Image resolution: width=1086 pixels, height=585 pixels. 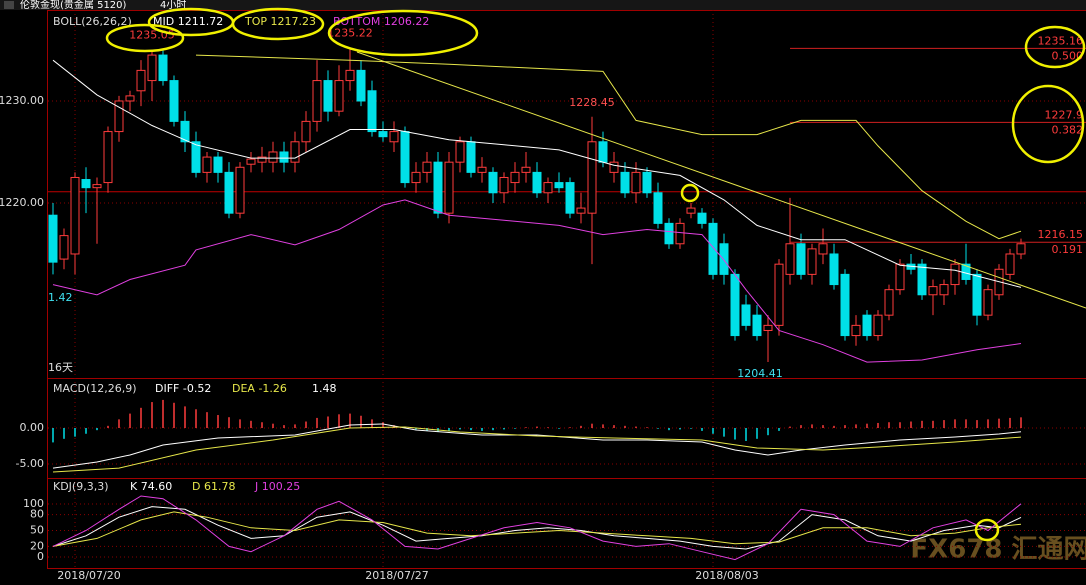 What do you see at coordinates (1061, 40) in the screenshot?
I see `fib-level-value: 1235.16` at bounding box center [1061, 40].